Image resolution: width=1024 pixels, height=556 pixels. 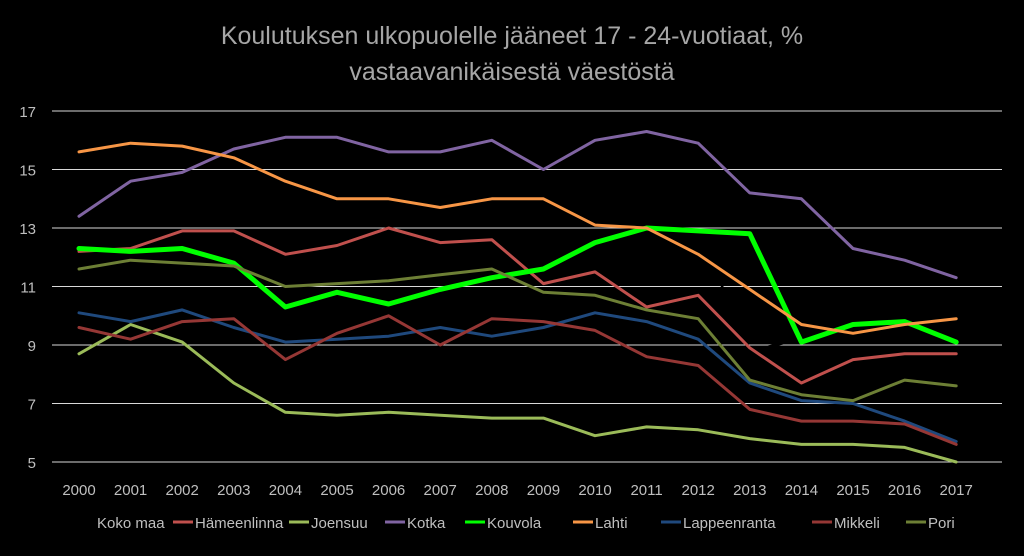 What do you see at coordinates (131, 523) in the screenshot?
I see `legend-label: Koko maa` at bounding box center [131, 523].